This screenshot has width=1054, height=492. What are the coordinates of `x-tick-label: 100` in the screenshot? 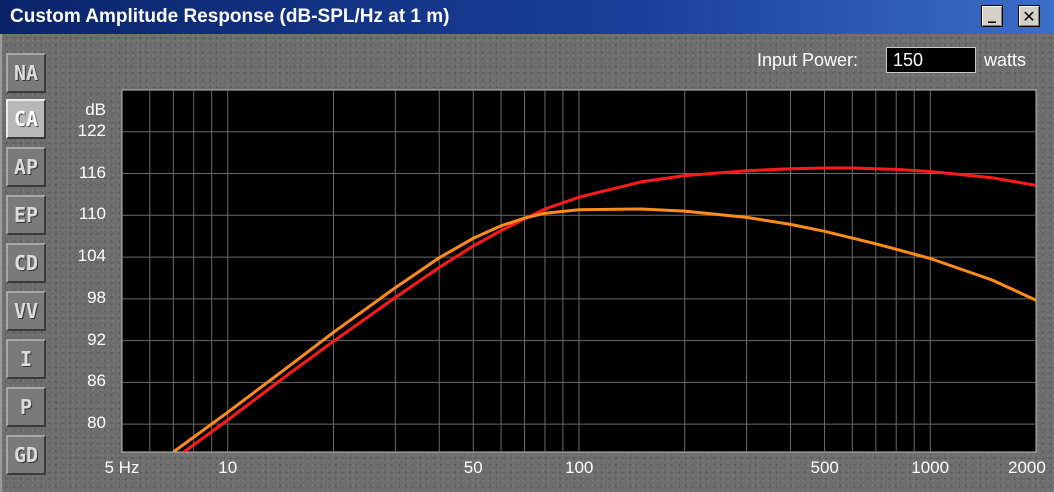 It's located at (579, 467).